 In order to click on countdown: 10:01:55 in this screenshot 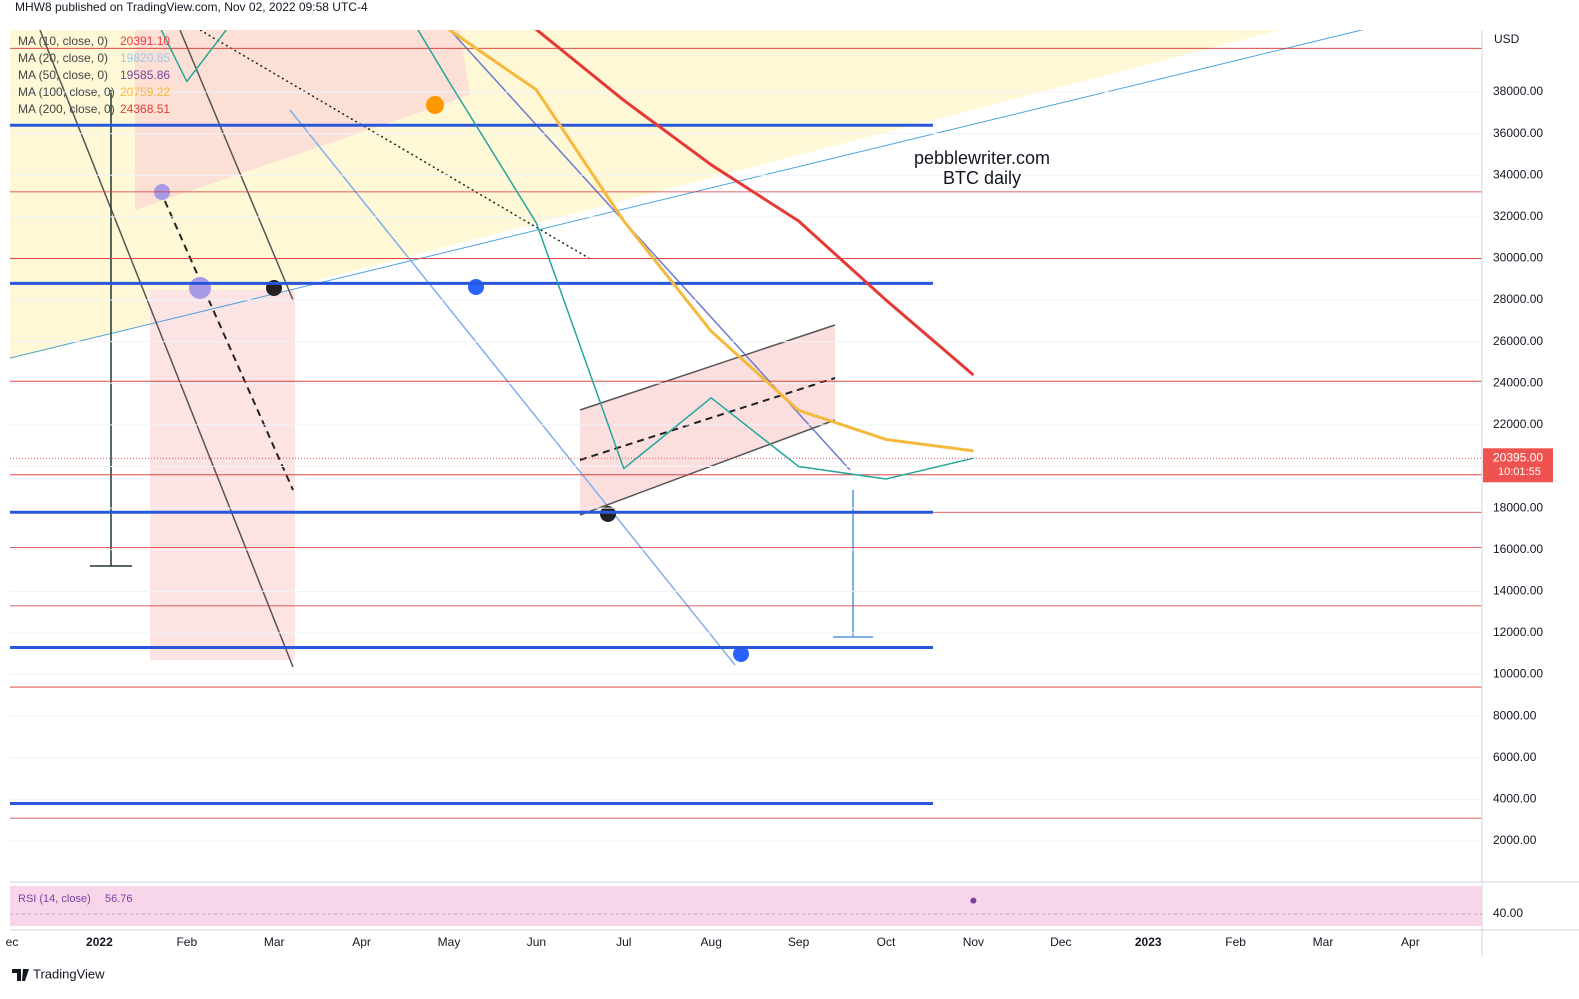, I will do `click(1519, 472)`.